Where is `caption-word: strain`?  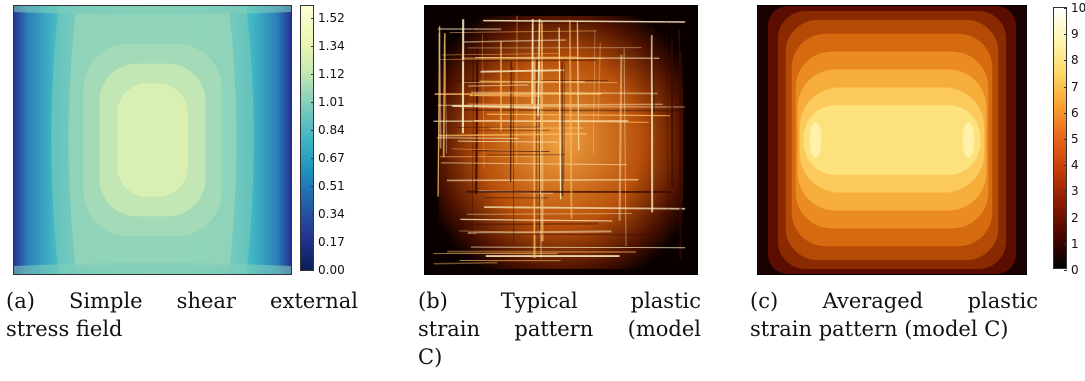
caption-word: strain is located at coordinates (449, 329).